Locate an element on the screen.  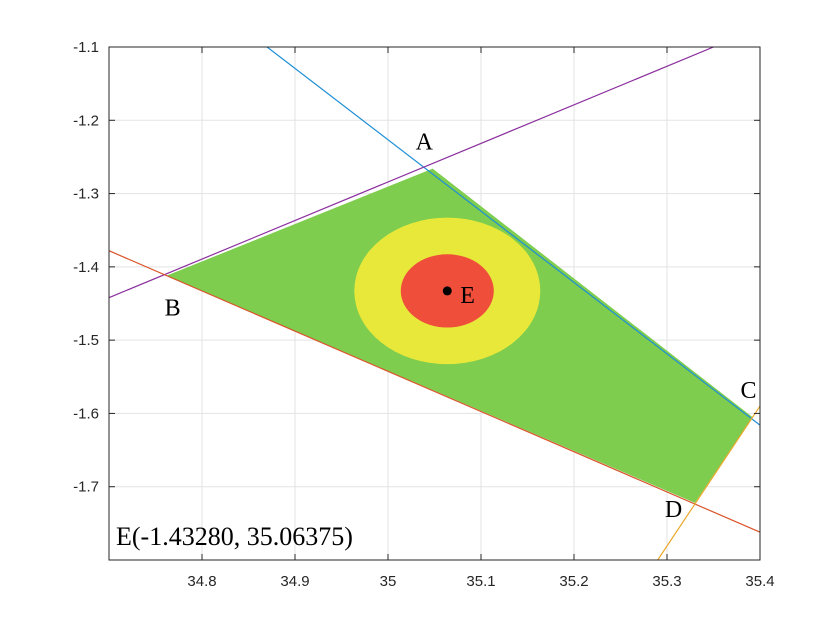
y-tick-label: -1.1 is located at coordinates (86, 47).